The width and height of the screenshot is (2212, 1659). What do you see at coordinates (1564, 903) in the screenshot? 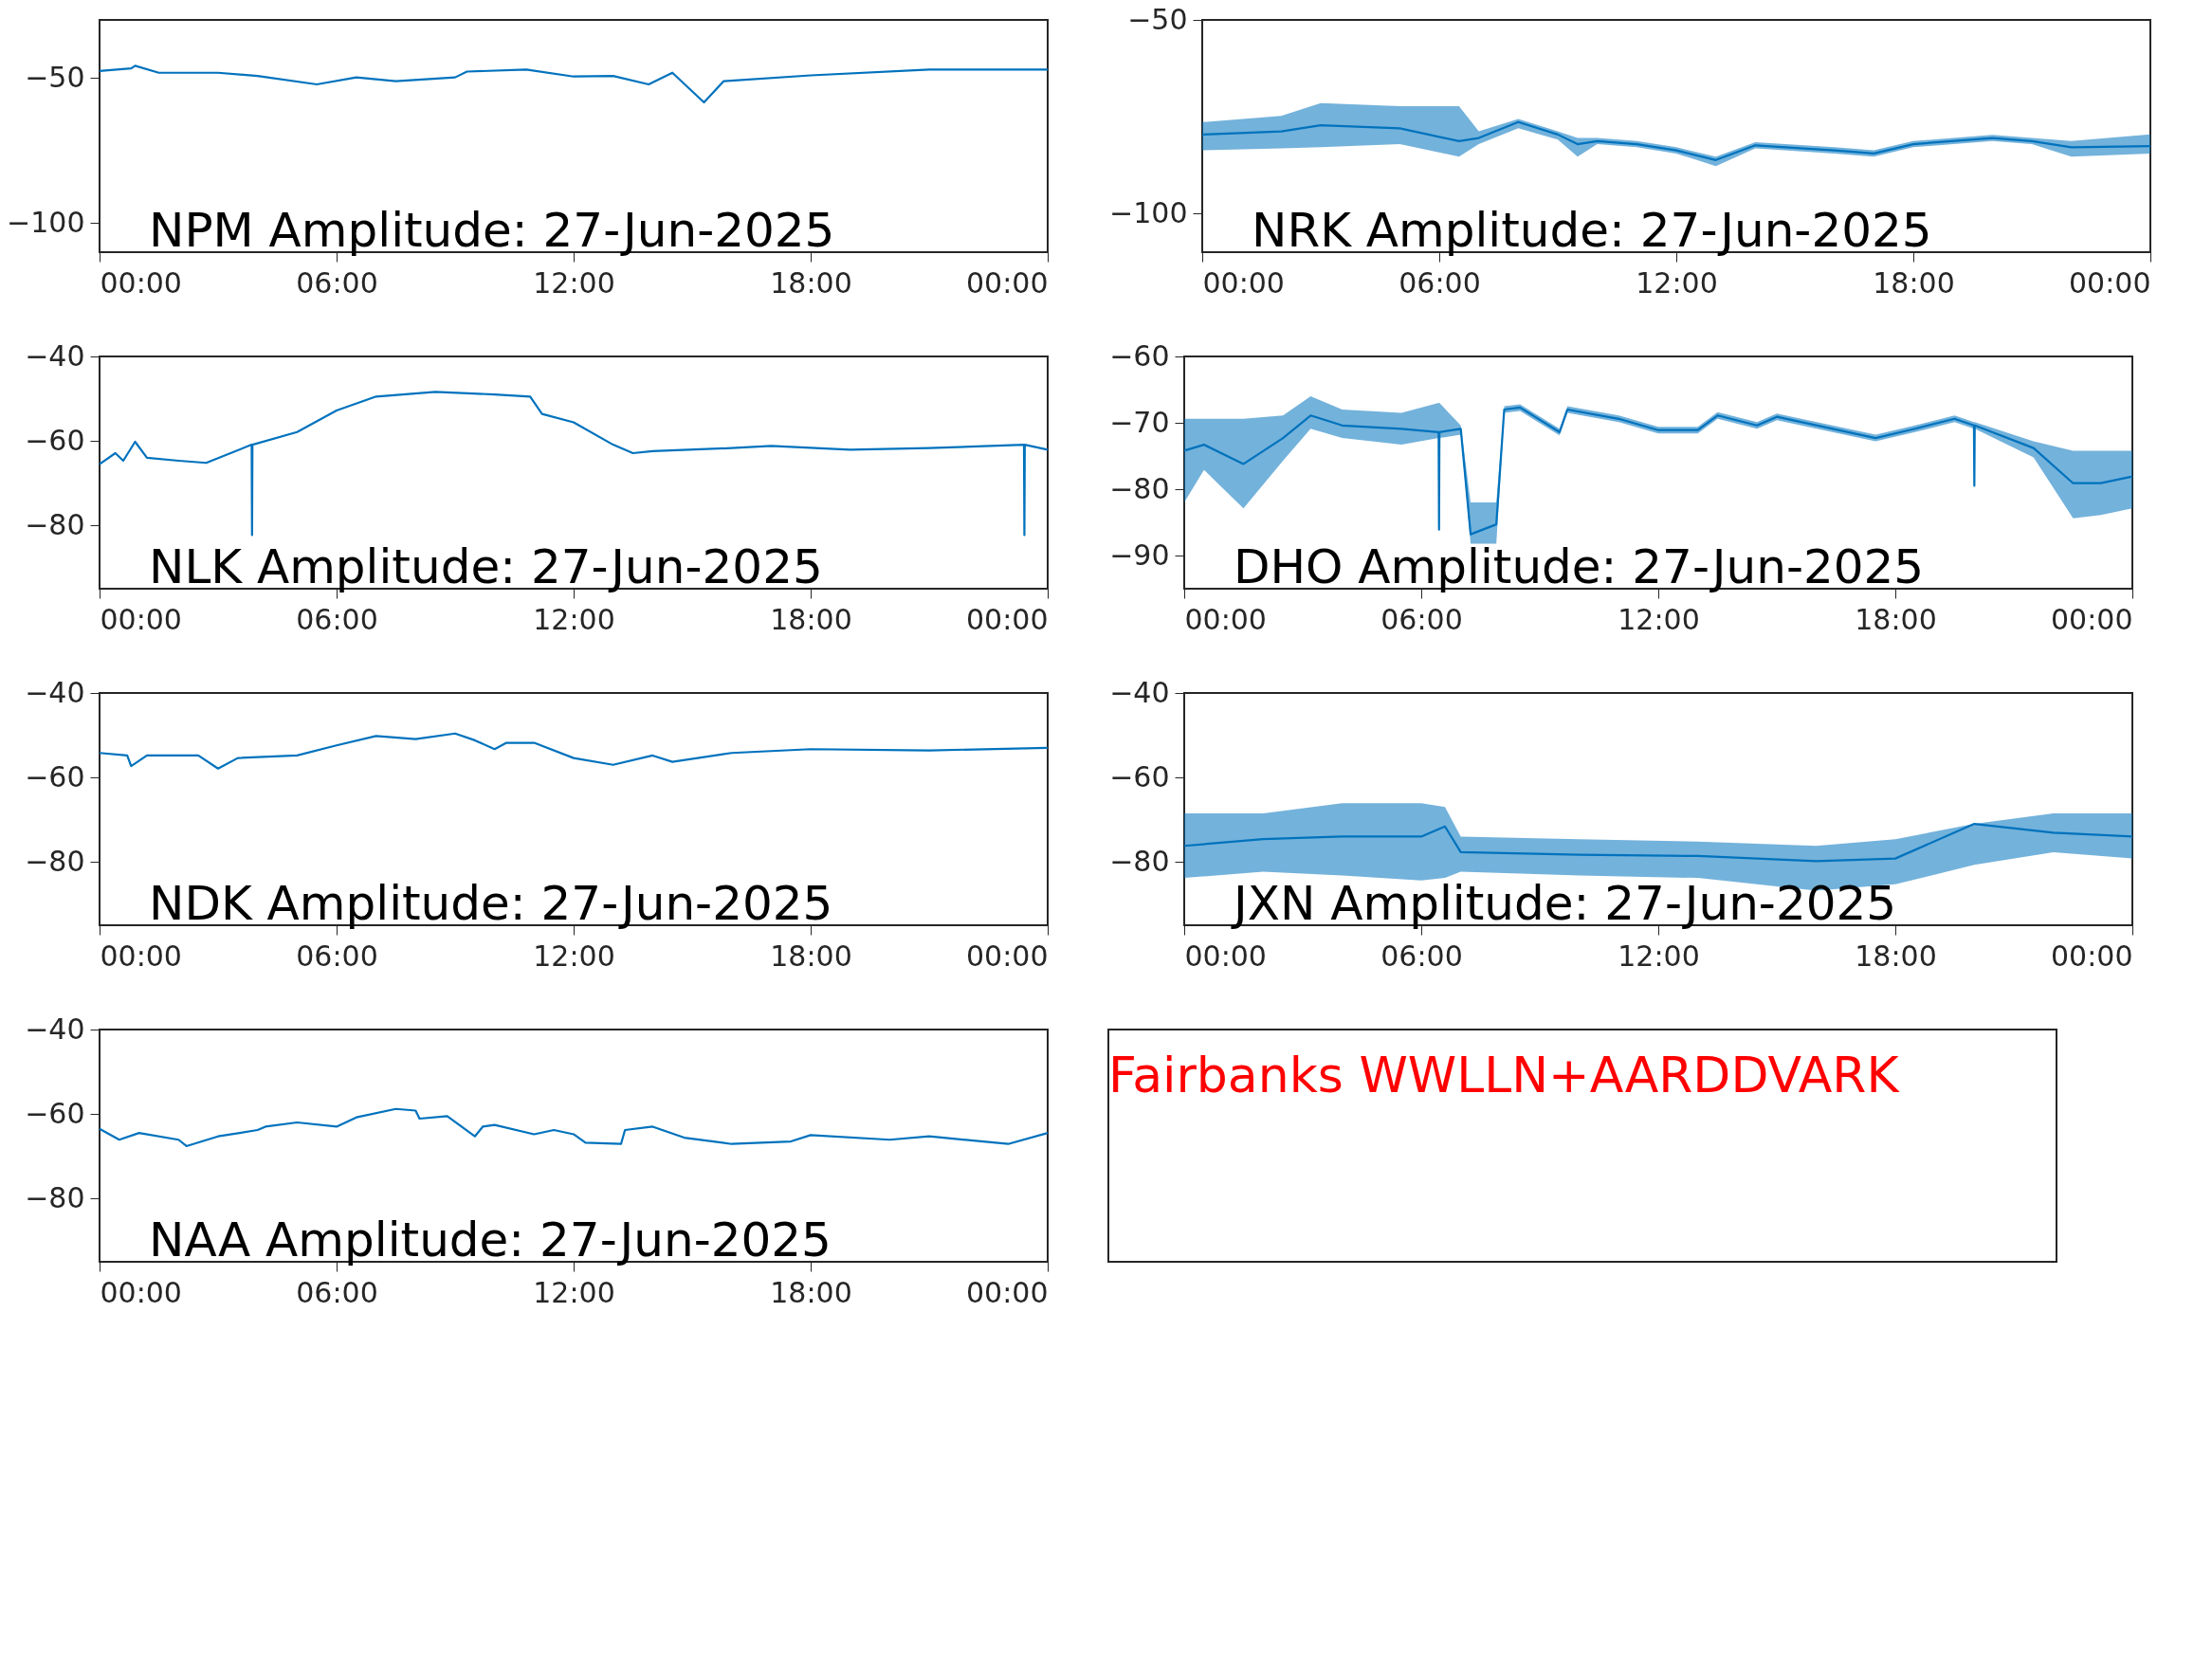
I see `text: JXN Amplitude: 27-Jun-2025` at bounding box center [1564, 903].